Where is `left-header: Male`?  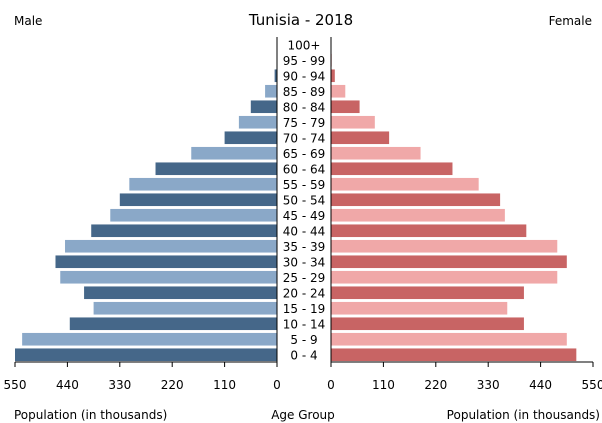 left-header: Male is located at coordinates (28, 21).